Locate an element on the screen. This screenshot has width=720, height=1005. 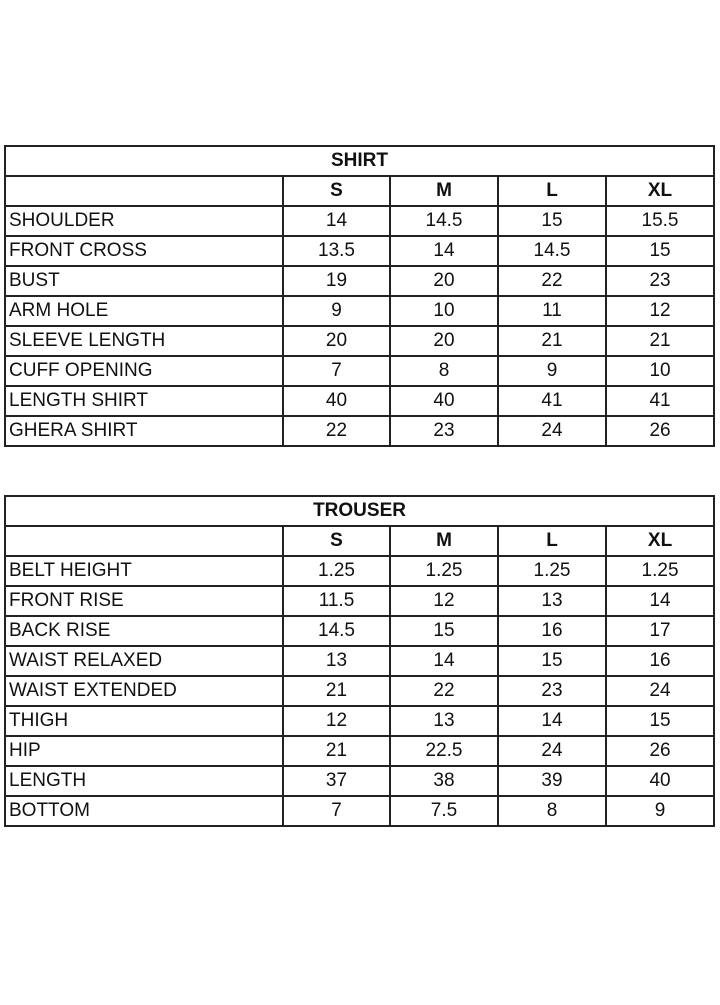
measurement-value: 11 is located at coordinates (552, 311).